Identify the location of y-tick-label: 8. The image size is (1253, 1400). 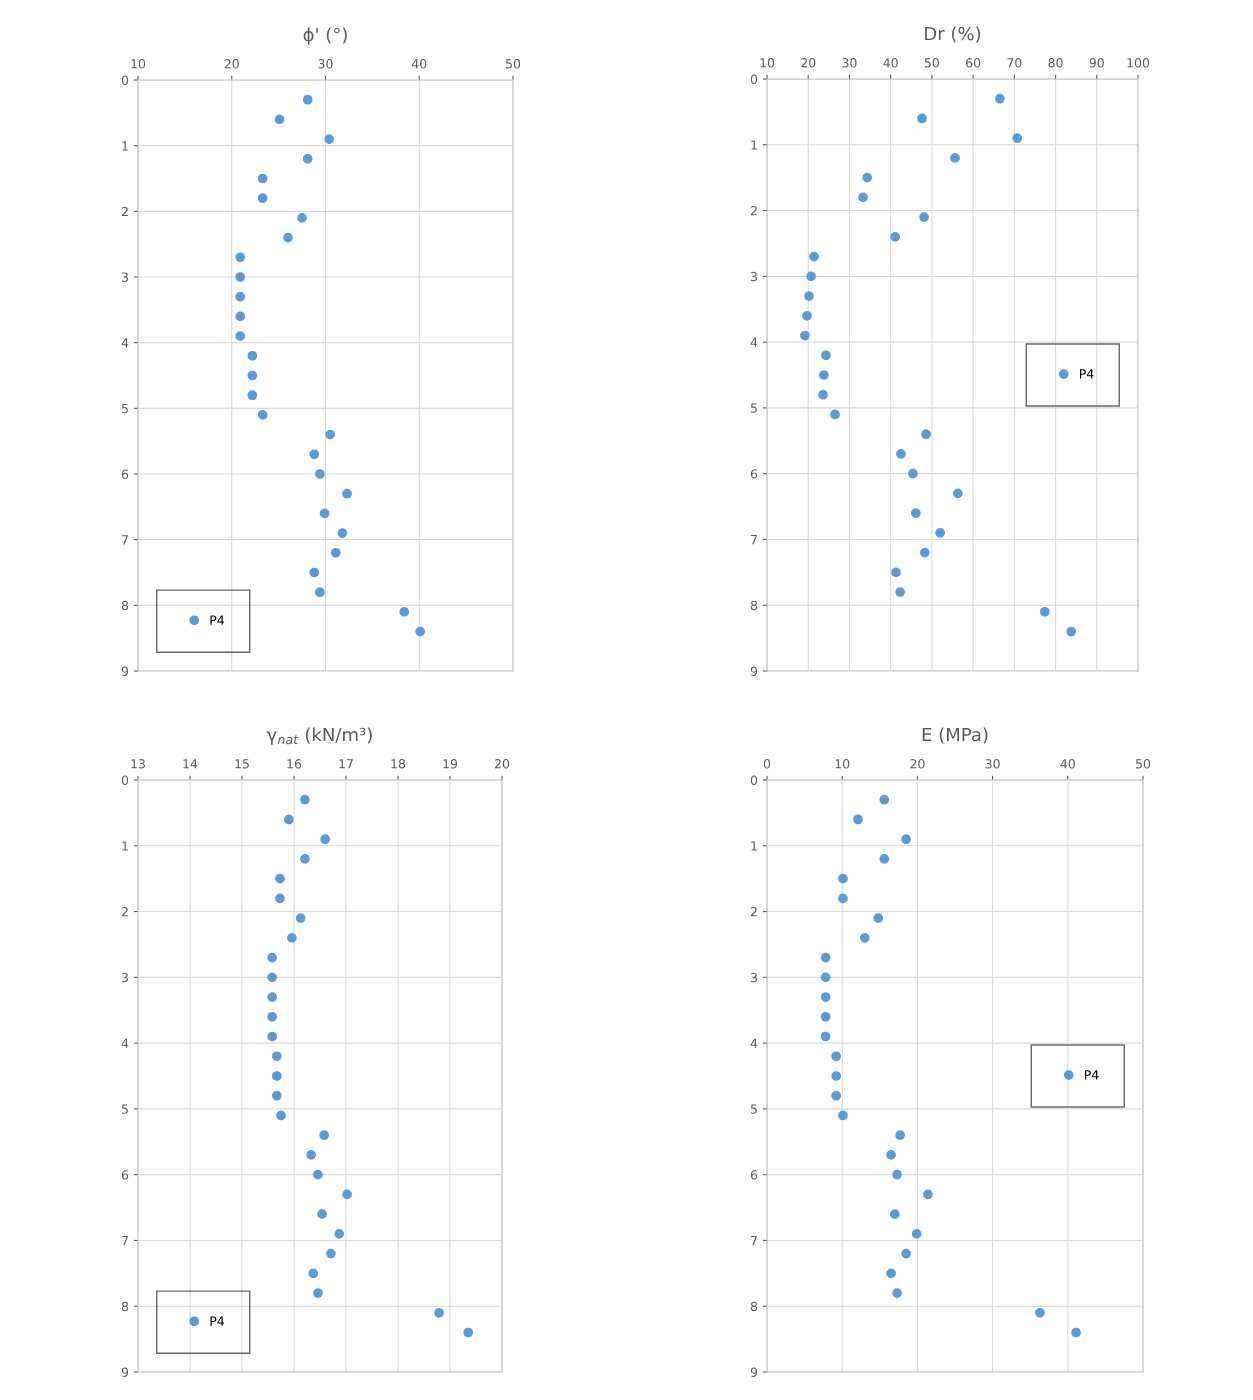
(125, 1306).